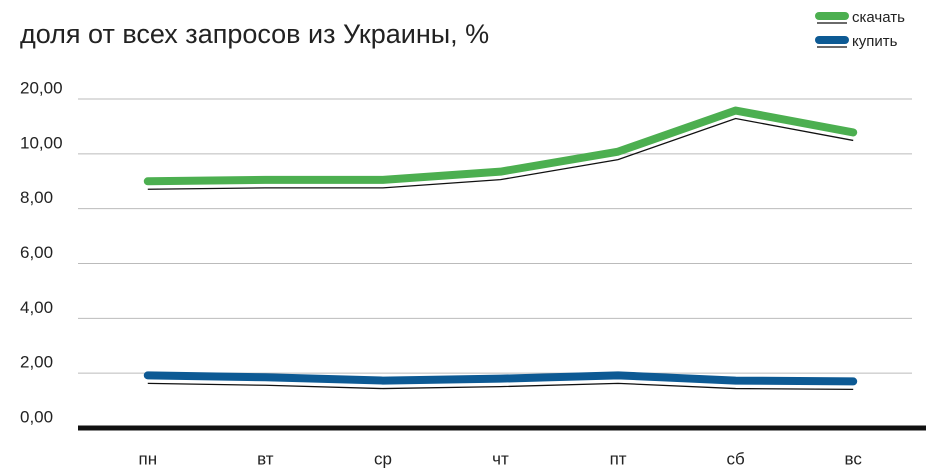 This screenshot has height=470, width=926. What do you see at coordinates (736, 458) in the screenshot?
I see `x-tick-label: сб` at bounding box center [736, 458].